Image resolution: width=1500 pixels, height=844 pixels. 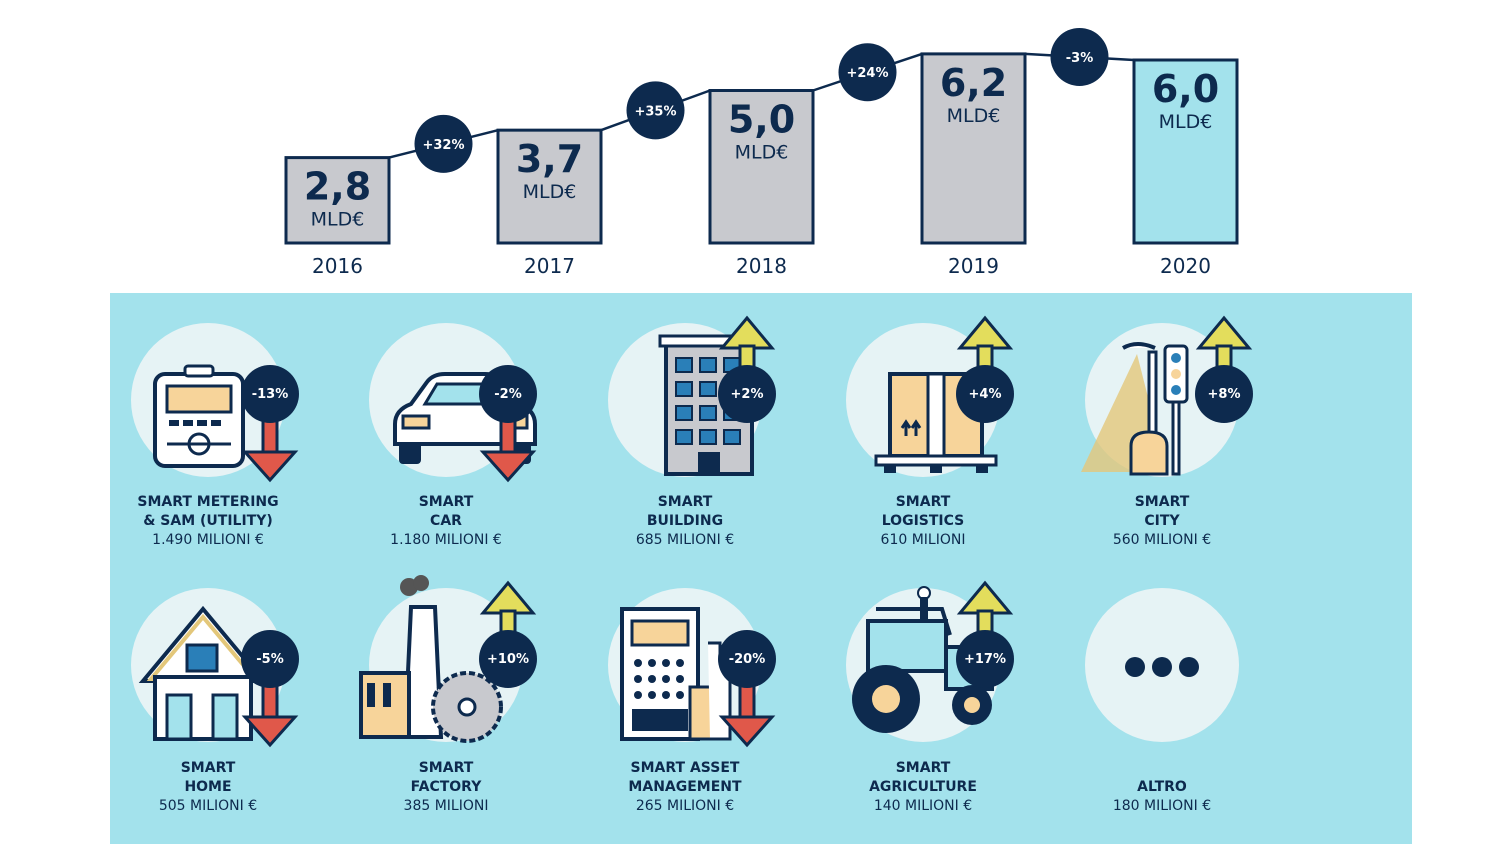 I want to click on sector-label: SMART CITY 560 MILIONI €, so click(x=1162, y=521).